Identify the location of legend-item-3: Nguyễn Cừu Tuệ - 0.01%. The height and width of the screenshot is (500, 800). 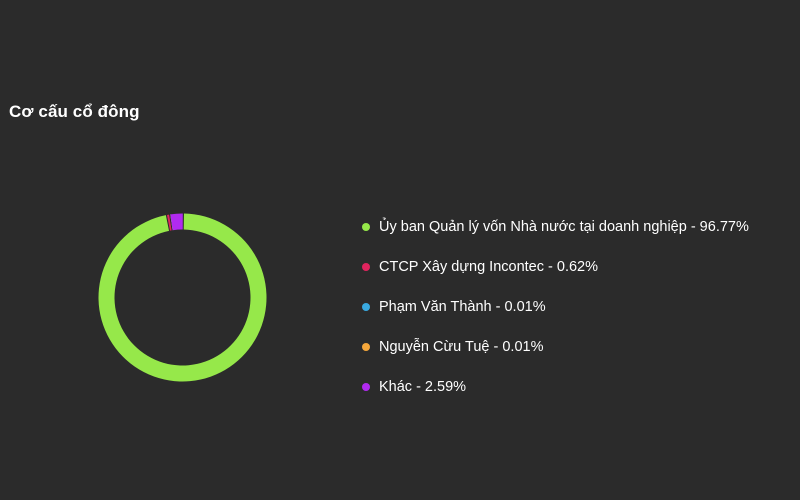
(555, 347).